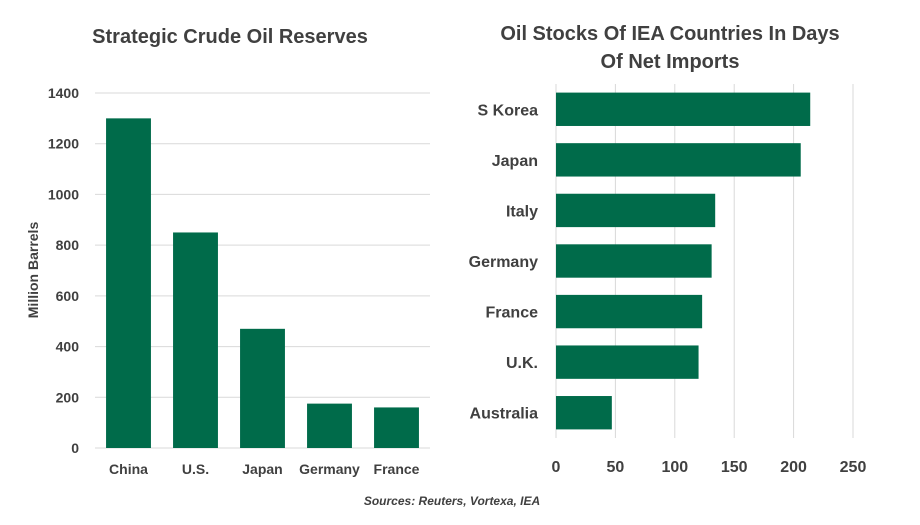  Describe the element at coordinates (63, 93) in the screenshot. I see `left-y-tick-label: 1400` at that location.